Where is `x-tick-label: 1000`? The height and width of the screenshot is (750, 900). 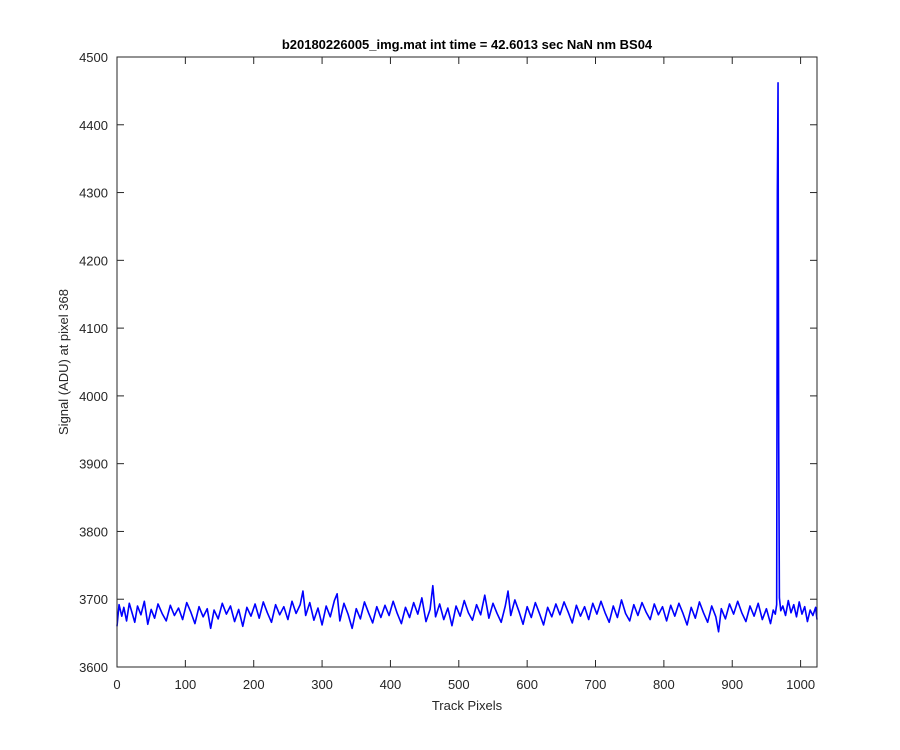
x-tick-label: 1000 is located at coordinates (800, 684).